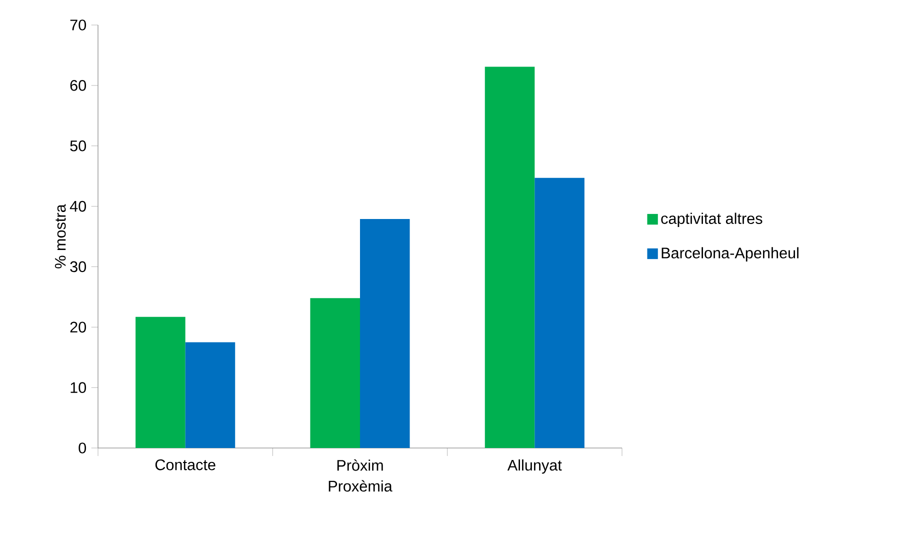 This screenshot has height=533, width=908. I want to click on y-tick-label: 10, so click(78, 387).